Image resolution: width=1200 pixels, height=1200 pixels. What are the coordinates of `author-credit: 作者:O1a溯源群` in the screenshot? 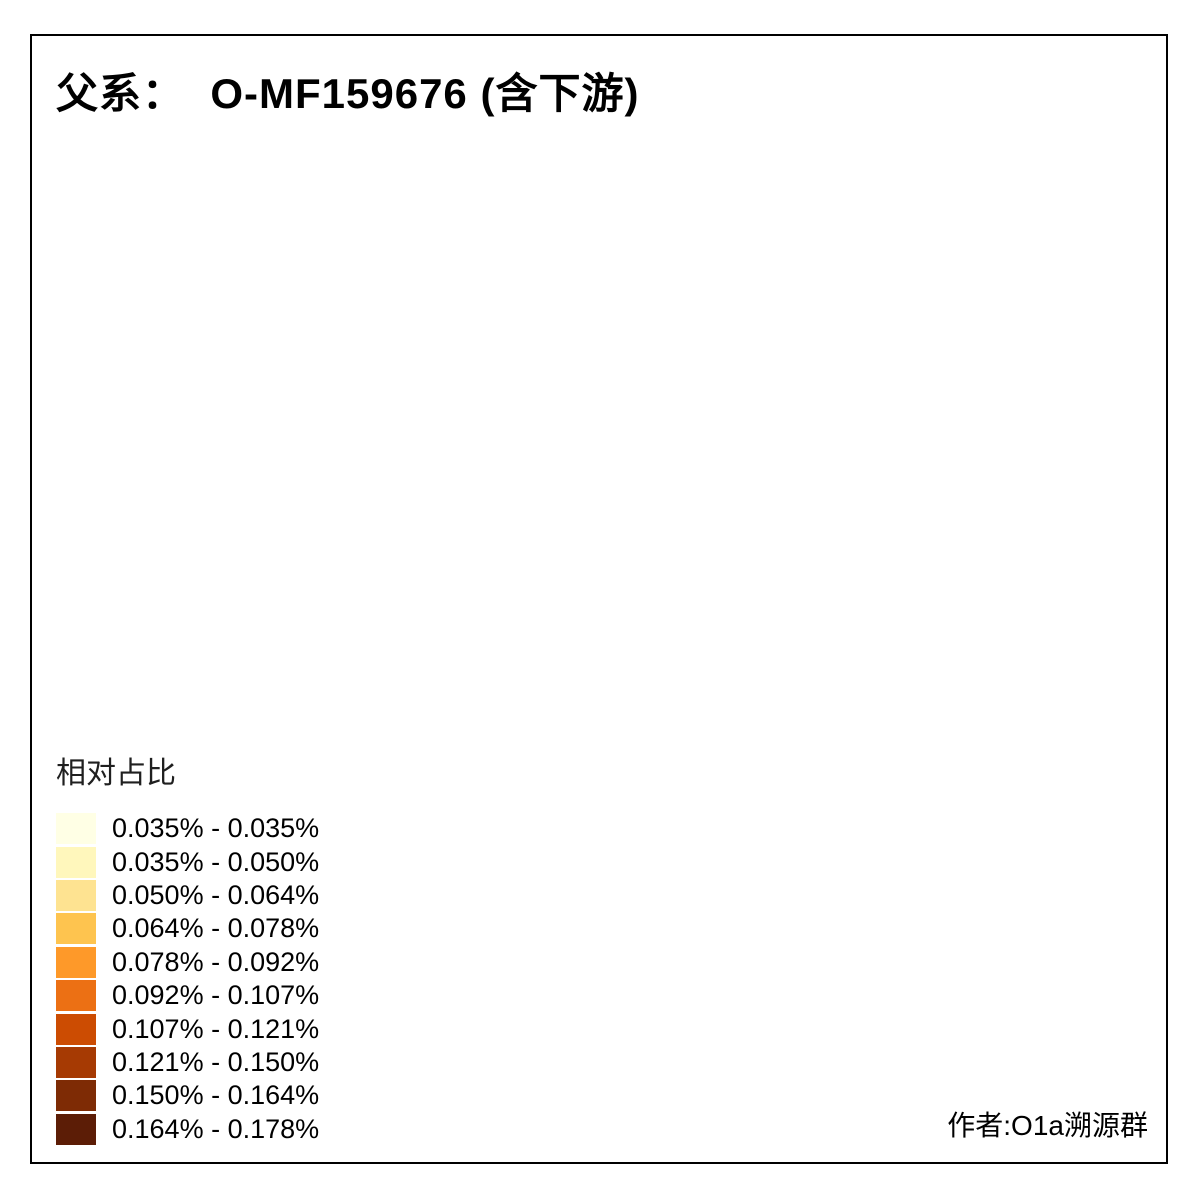 It's located at (1047, 1125).